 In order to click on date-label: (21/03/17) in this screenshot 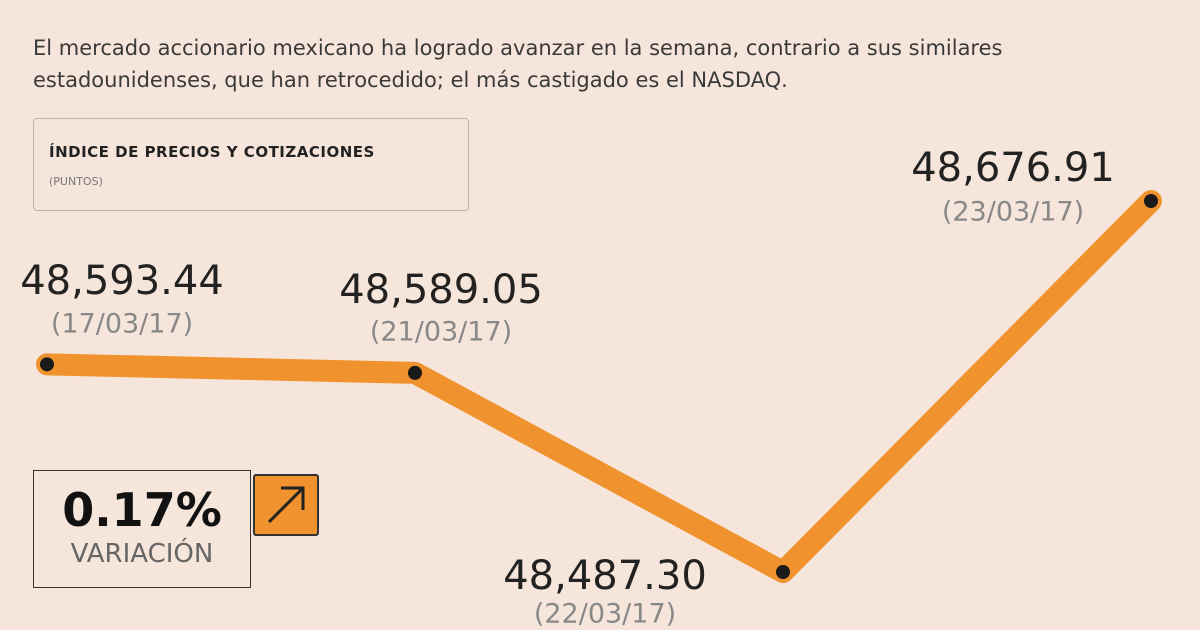, I will do `click(441, 332)`.